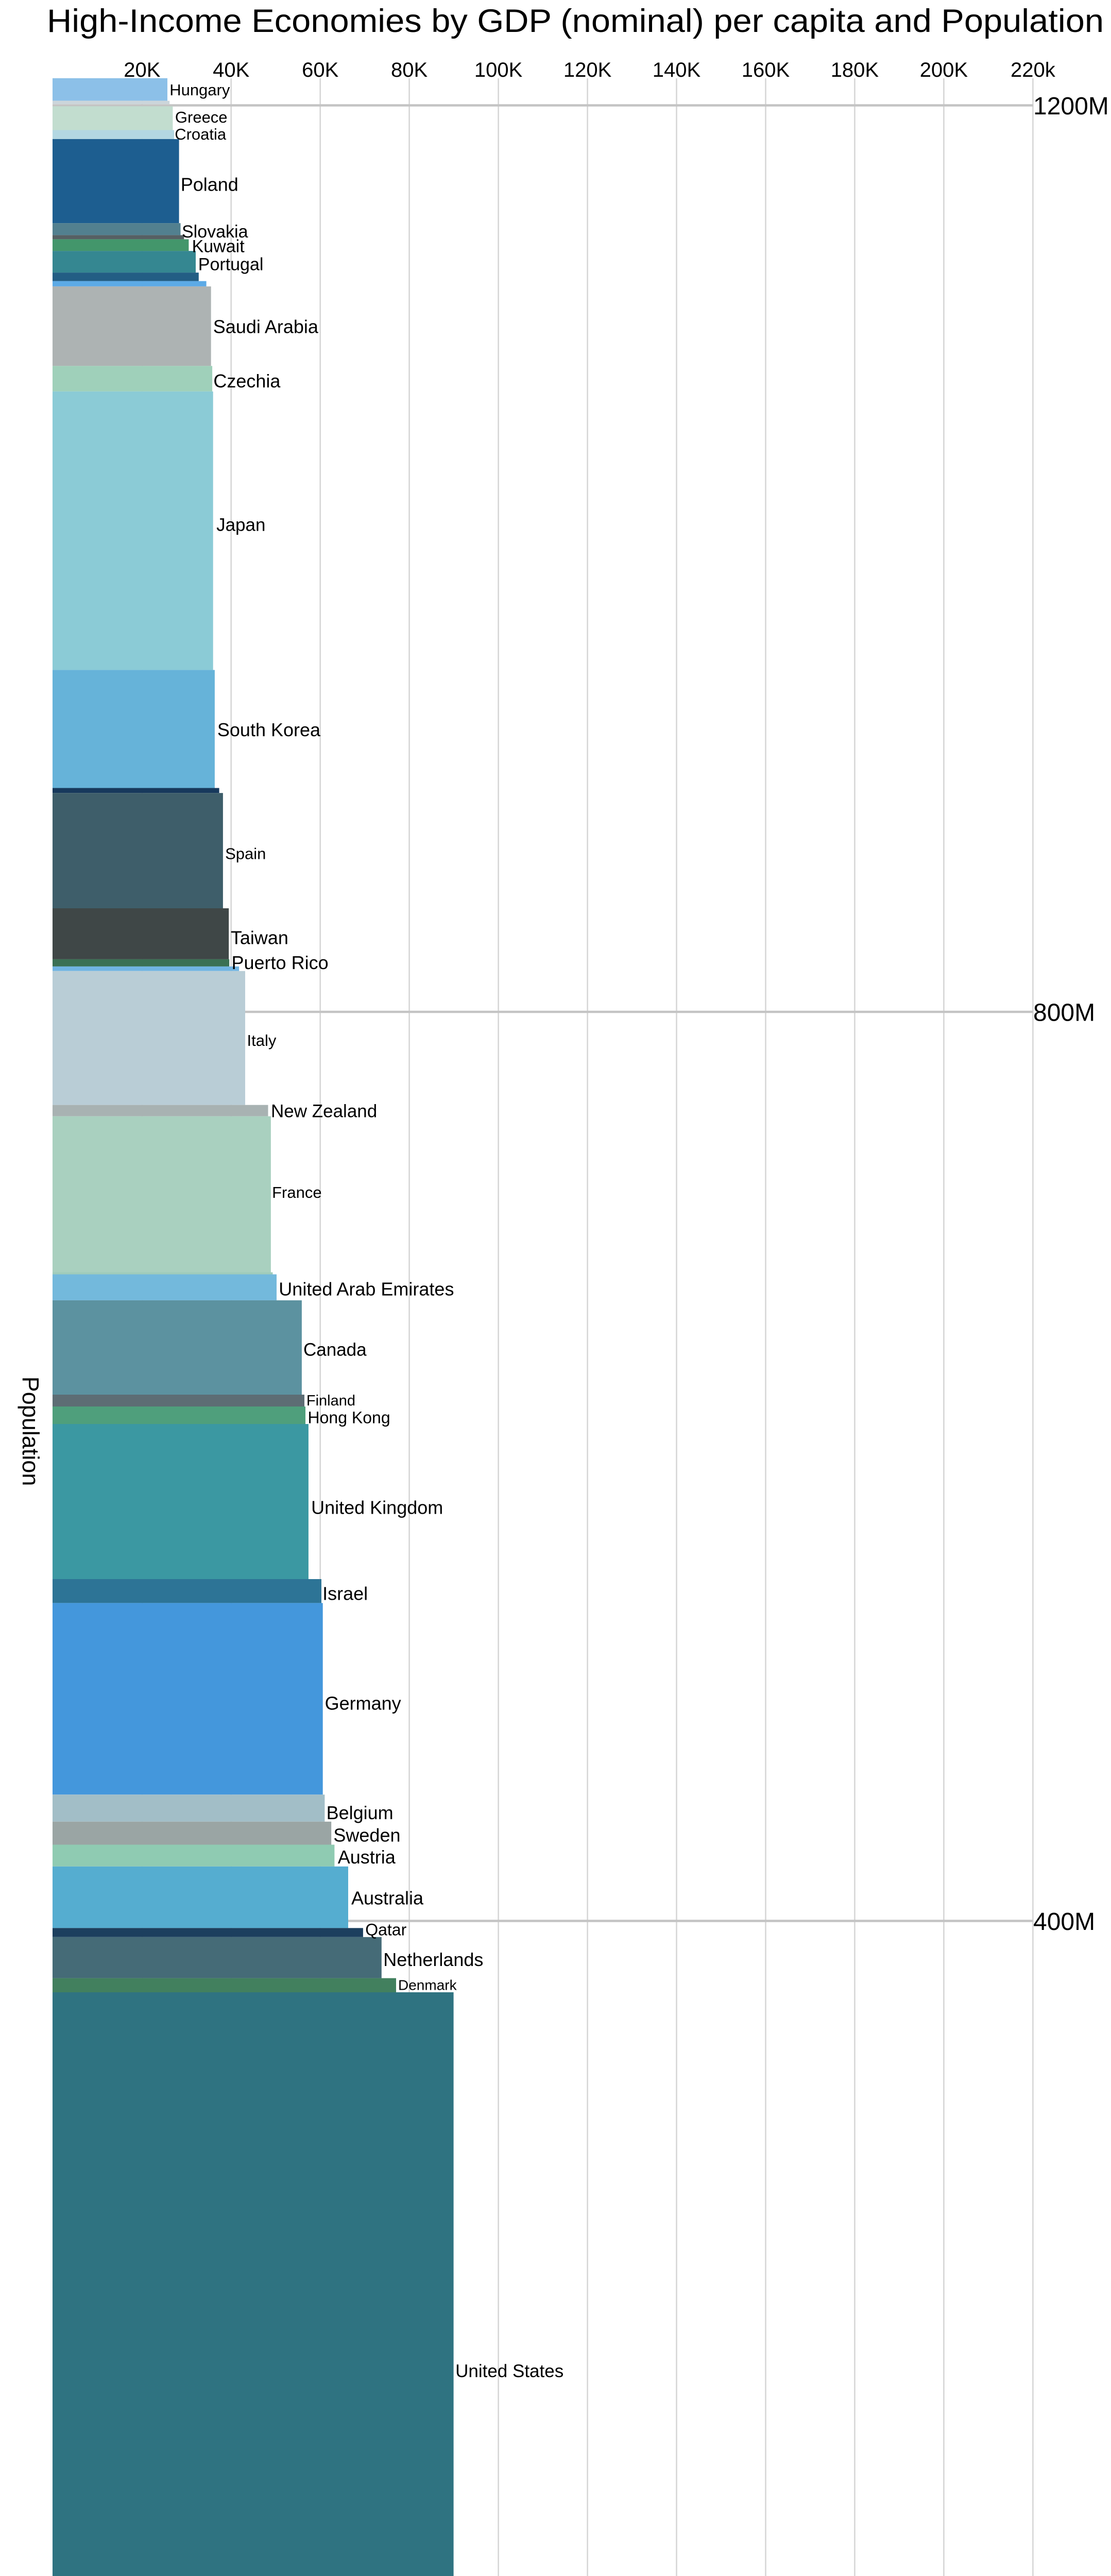 The height and width of the screenshot is (2576, 1111). What do you see at coordinates (388, 1898) in the screenshot?
I see `svg-text: Australia` at bounding box center [388, 1898].